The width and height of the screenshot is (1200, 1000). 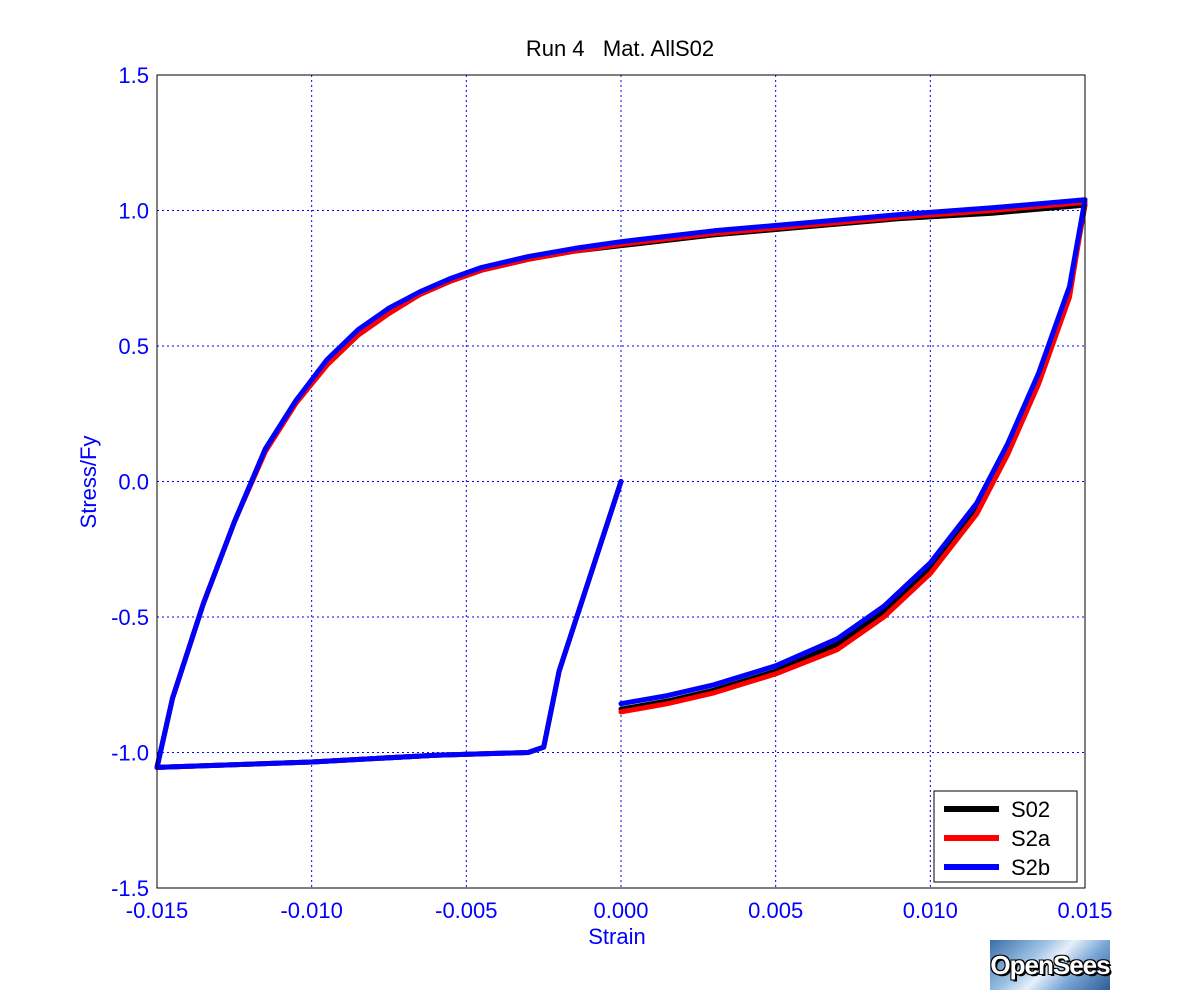 I want to click on x-axis-label: Strain, so click(x=616, y=936).